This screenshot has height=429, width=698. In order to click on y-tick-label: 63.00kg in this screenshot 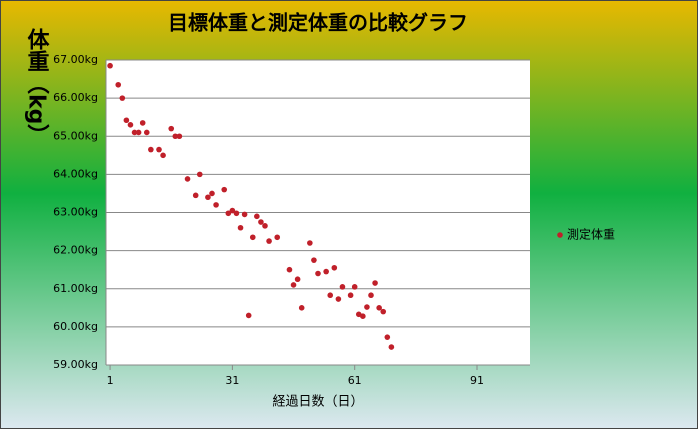, I will do `click(75, 212)`.